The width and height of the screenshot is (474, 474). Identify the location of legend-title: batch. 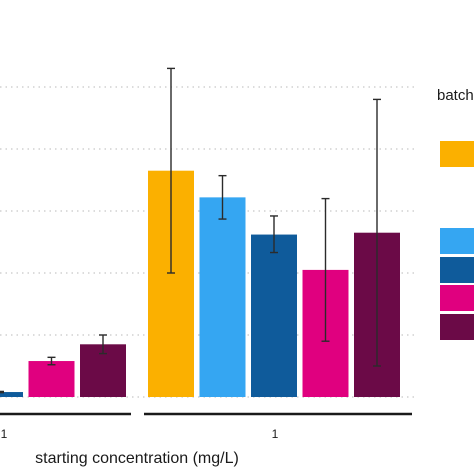
(455, 95).